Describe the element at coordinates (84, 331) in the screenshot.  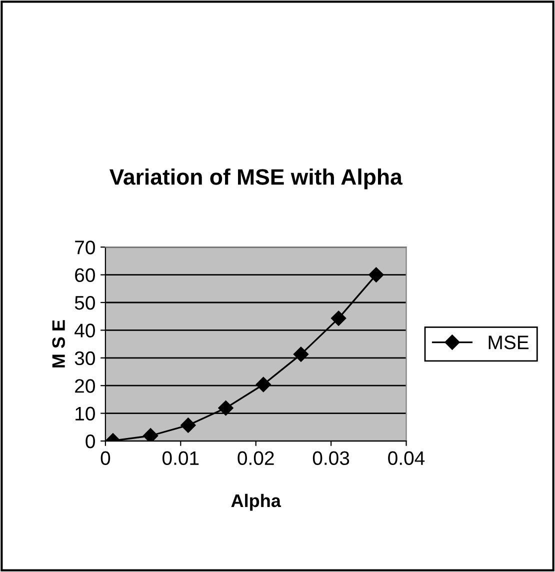
I see `y-tick-label: 40` at that location.